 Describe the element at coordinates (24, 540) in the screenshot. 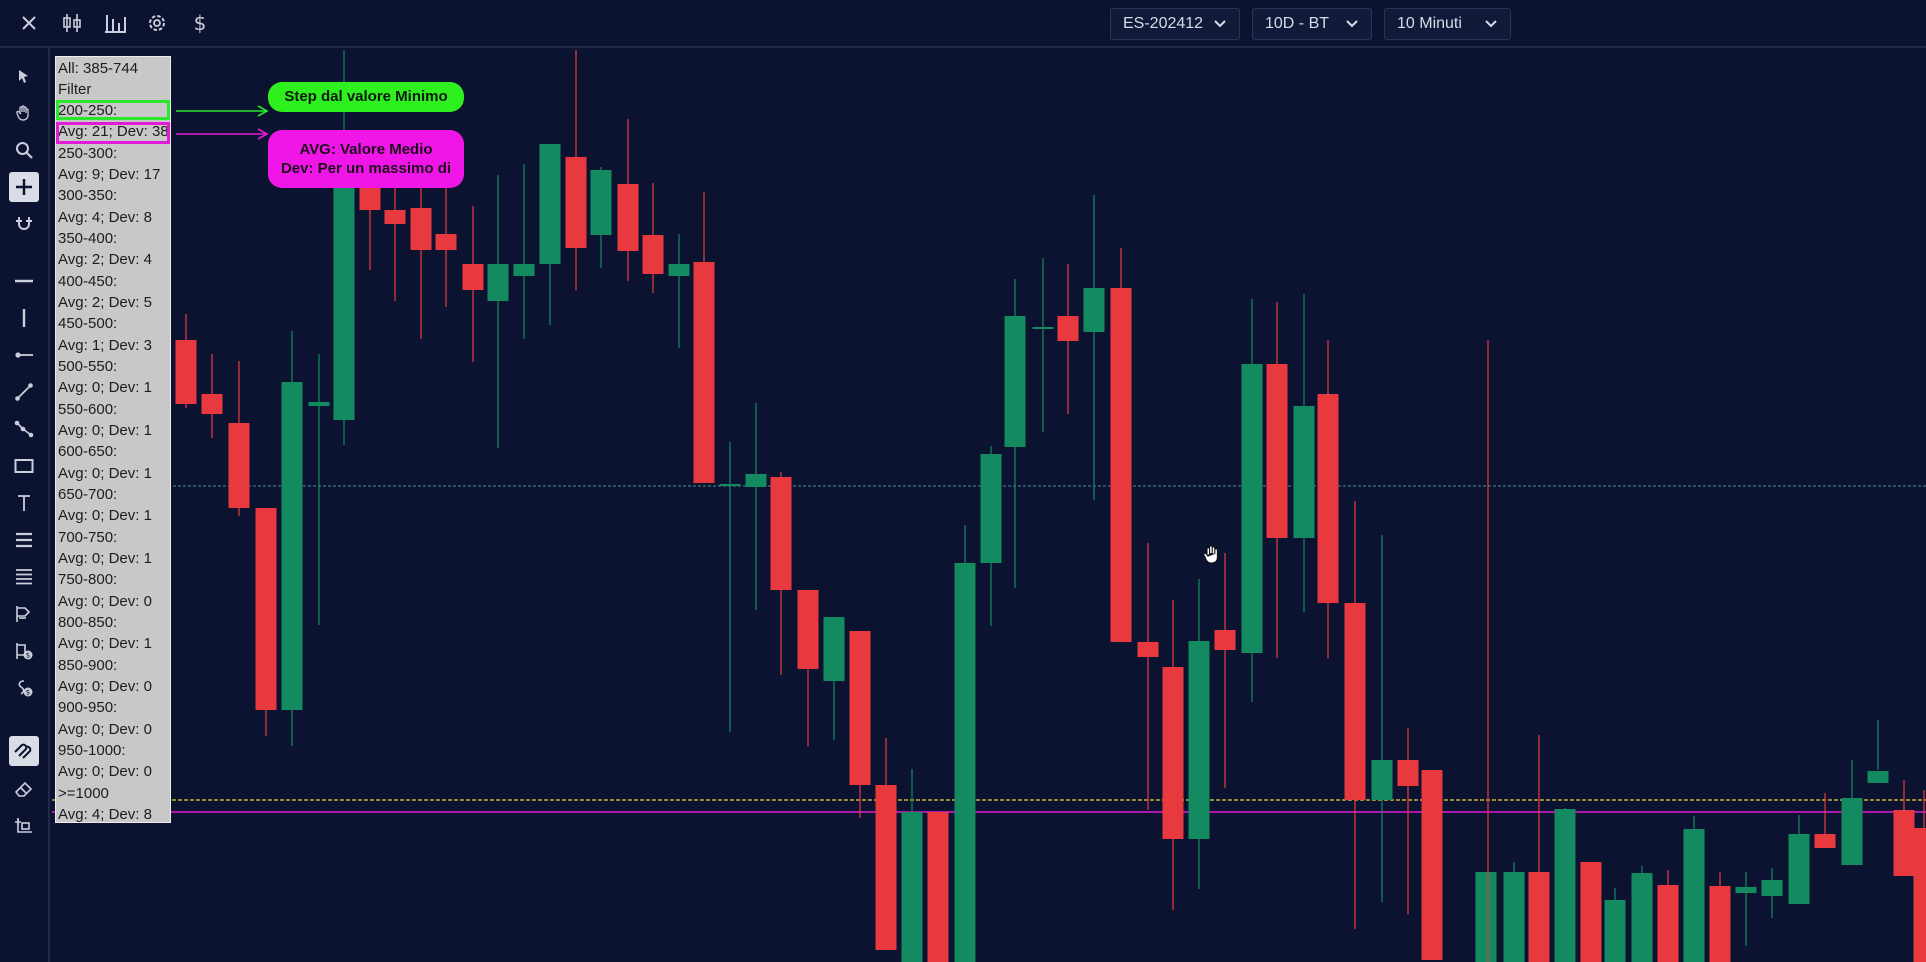

I see `lines-icon` at that location.